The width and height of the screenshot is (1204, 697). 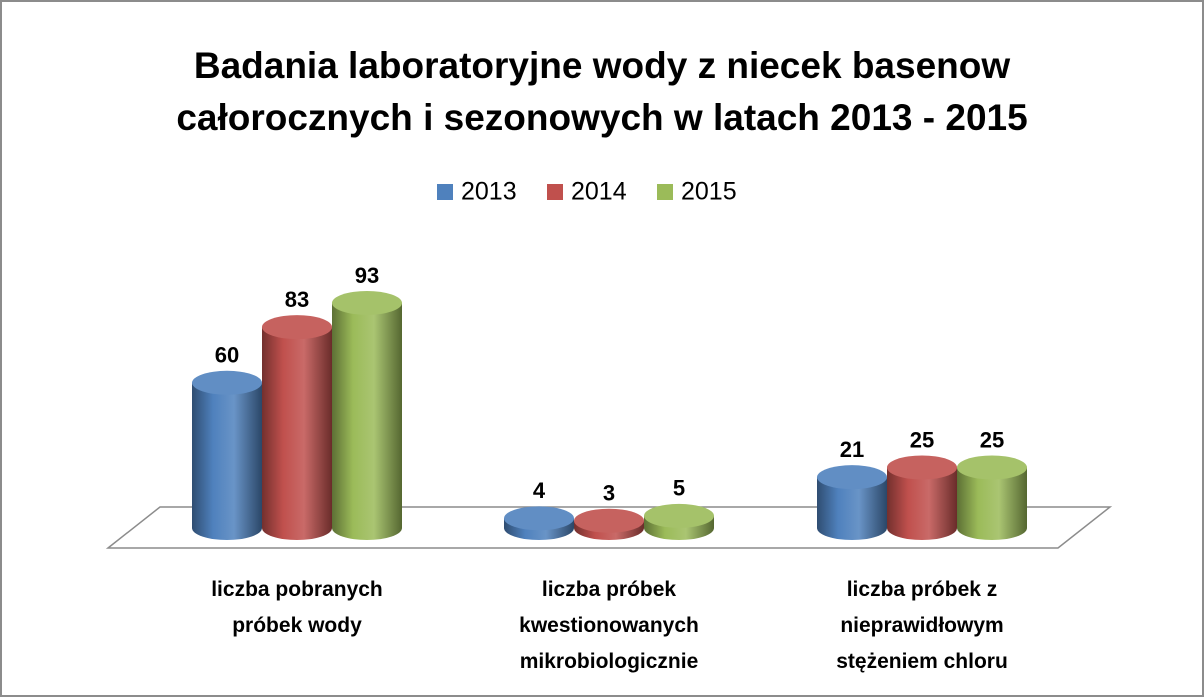 I want to click on data-label: 21, so click(x=852, y=449).